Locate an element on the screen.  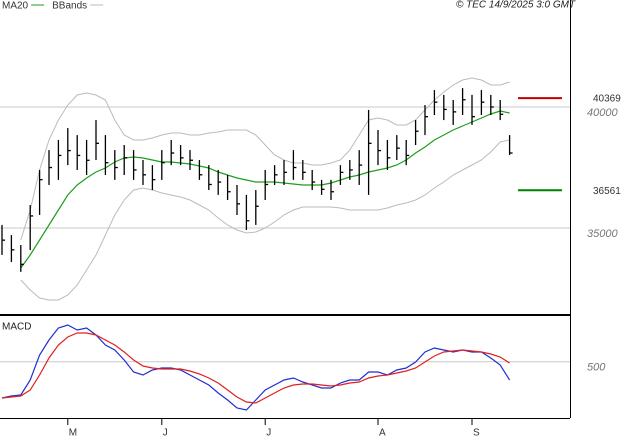
legend-label: MA20 is located at coordinates (15, 6).